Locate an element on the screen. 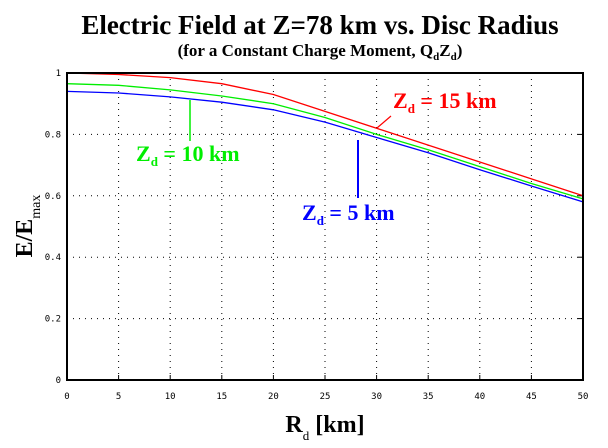 This screenshot has width=608, height=448. x-tick-label: 35 is located at coordinates (428, 397).